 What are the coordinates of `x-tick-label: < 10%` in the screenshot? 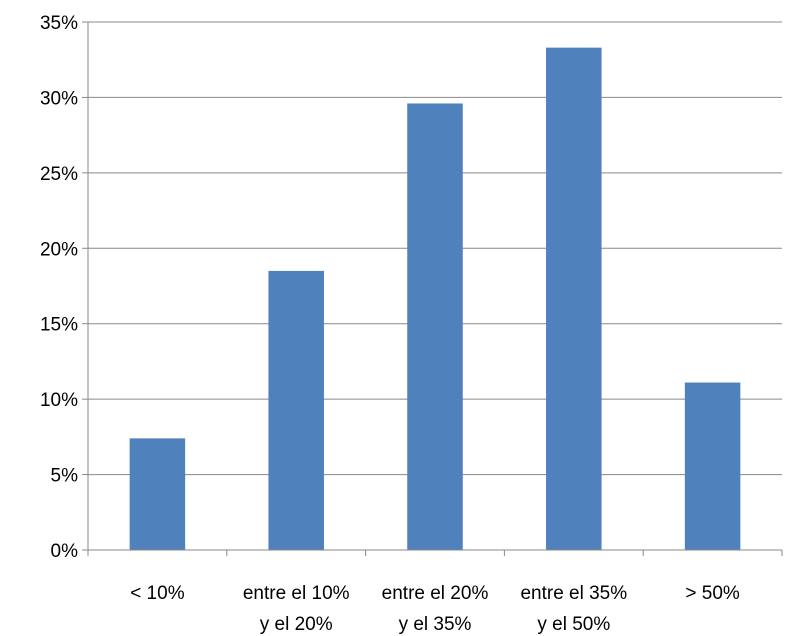 It's located at (157, 593).